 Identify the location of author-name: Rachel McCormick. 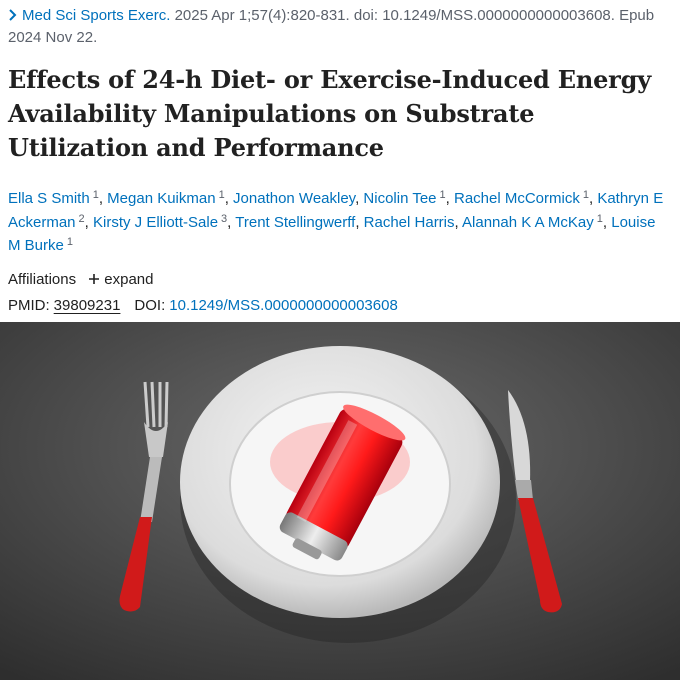
(517, 198).